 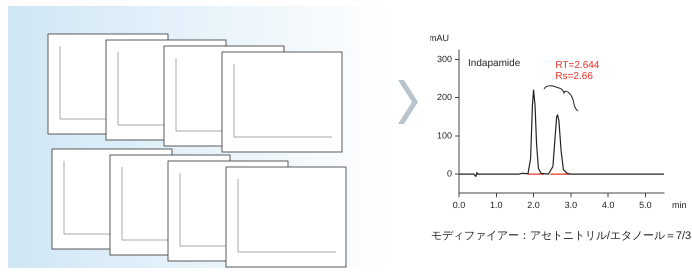 I want to click on text: モディファイアー：アセトニトリル/エタノール＝7/3, so click(x=561, y=236).